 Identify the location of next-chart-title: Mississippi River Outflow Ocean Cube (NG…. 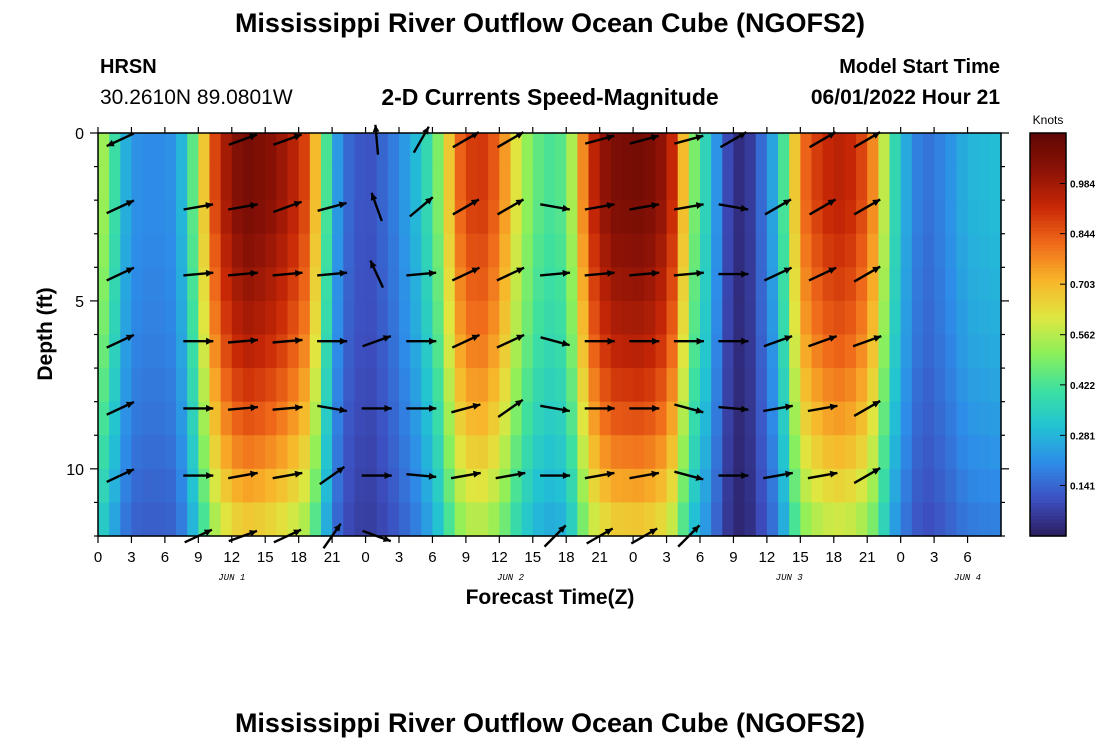
(550, 723).